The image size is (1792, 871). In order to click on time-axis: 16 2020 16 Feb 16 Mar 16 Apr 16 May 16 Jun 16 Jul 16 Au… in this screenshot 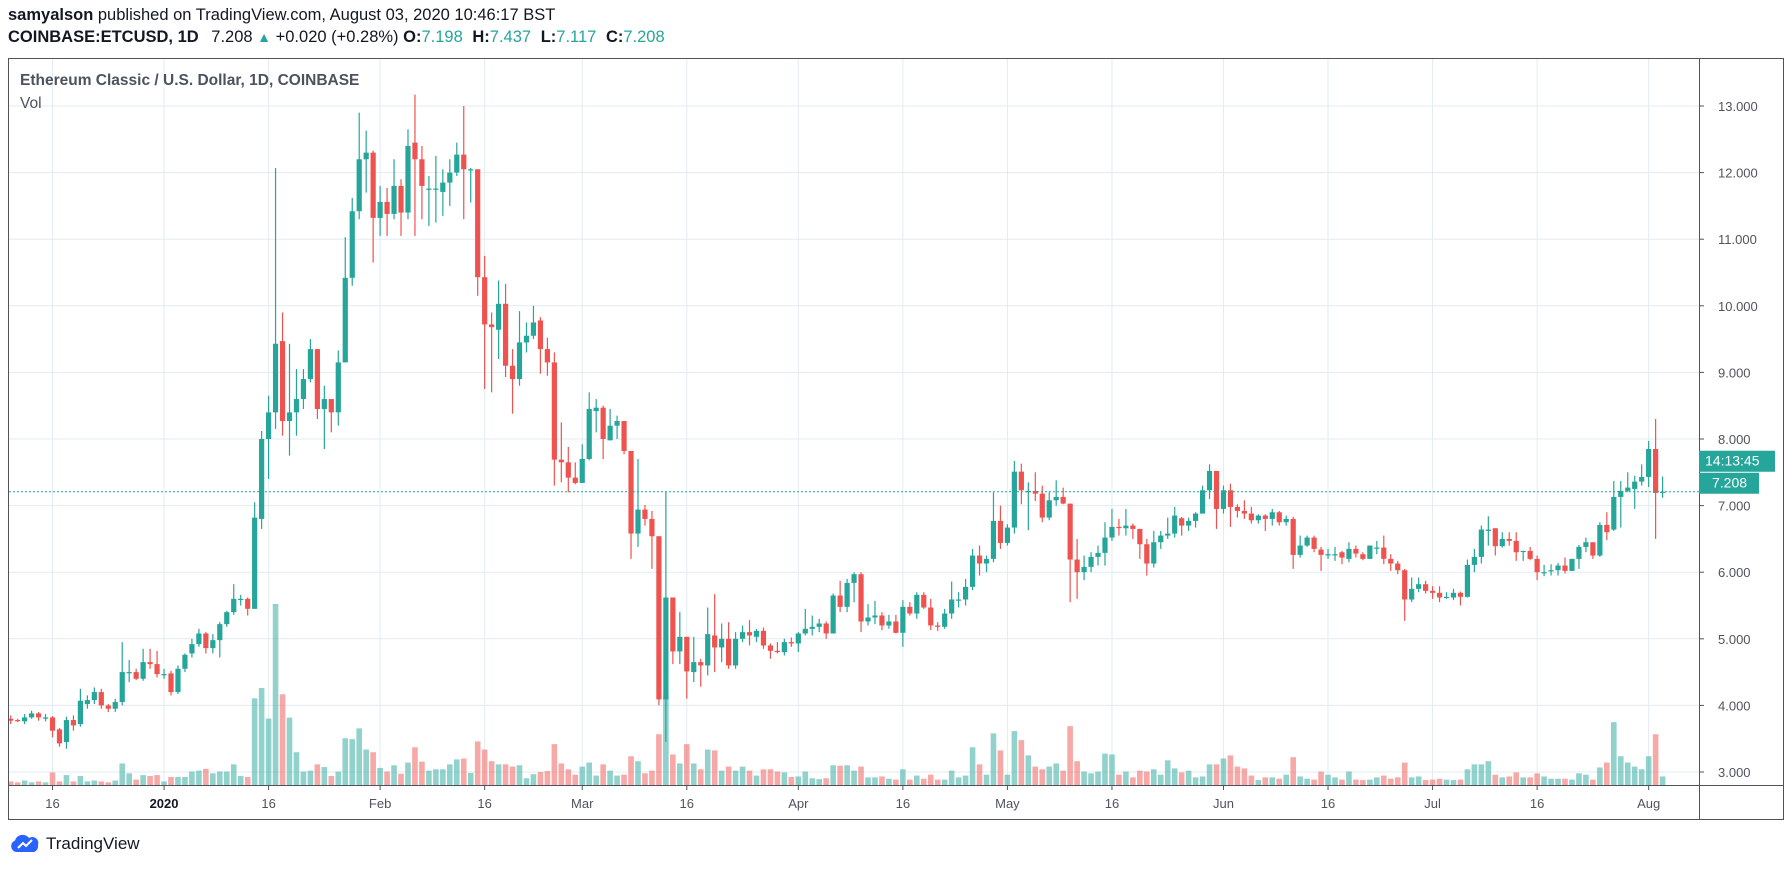, I will do `click(852, 798)`.